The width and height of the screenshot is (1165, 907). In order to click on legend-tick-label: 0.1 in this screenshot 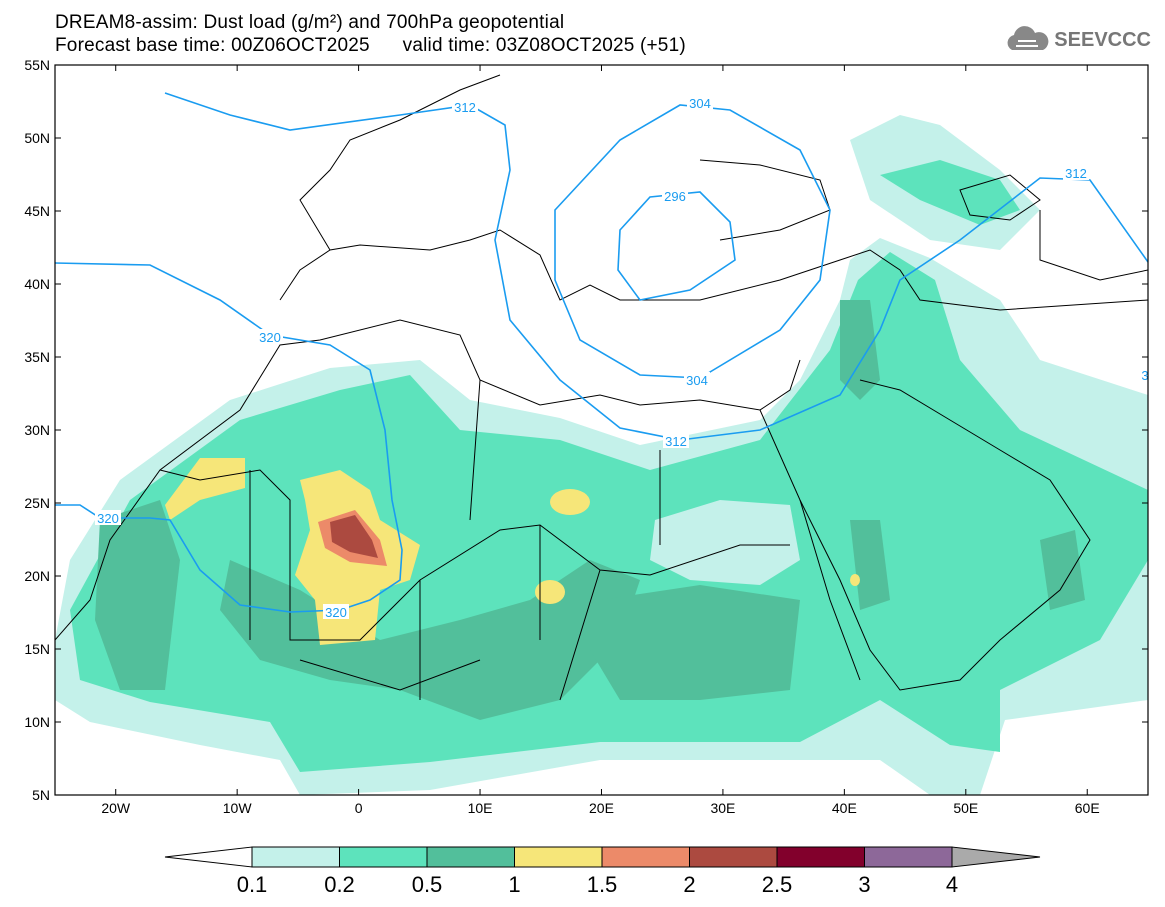, I will do `click(252, 884)`.